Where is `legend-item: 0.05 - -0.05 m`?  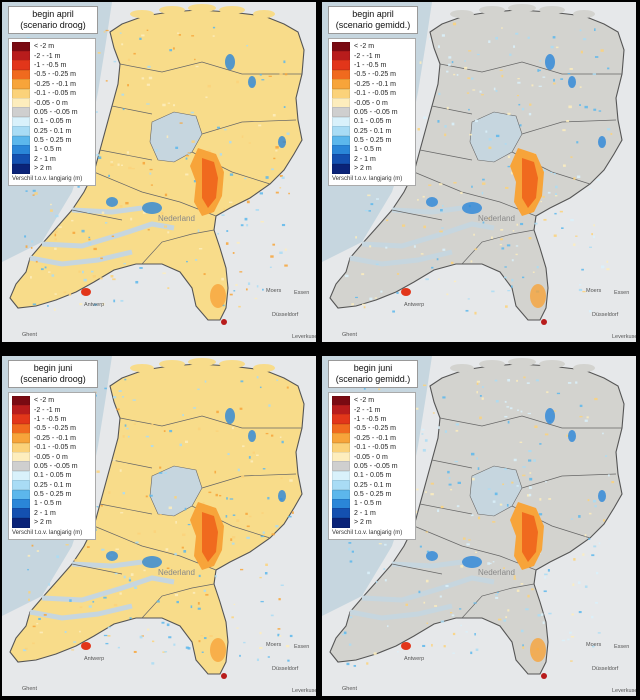 legend-item: 0.05 - -0.05 m is located at coordinates (52, 112).